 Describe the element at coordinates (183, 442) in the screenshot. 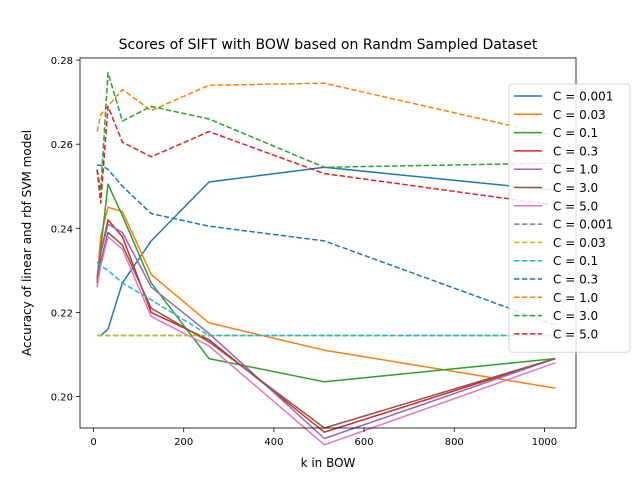

I see `x-tick-label: 200` at that location.